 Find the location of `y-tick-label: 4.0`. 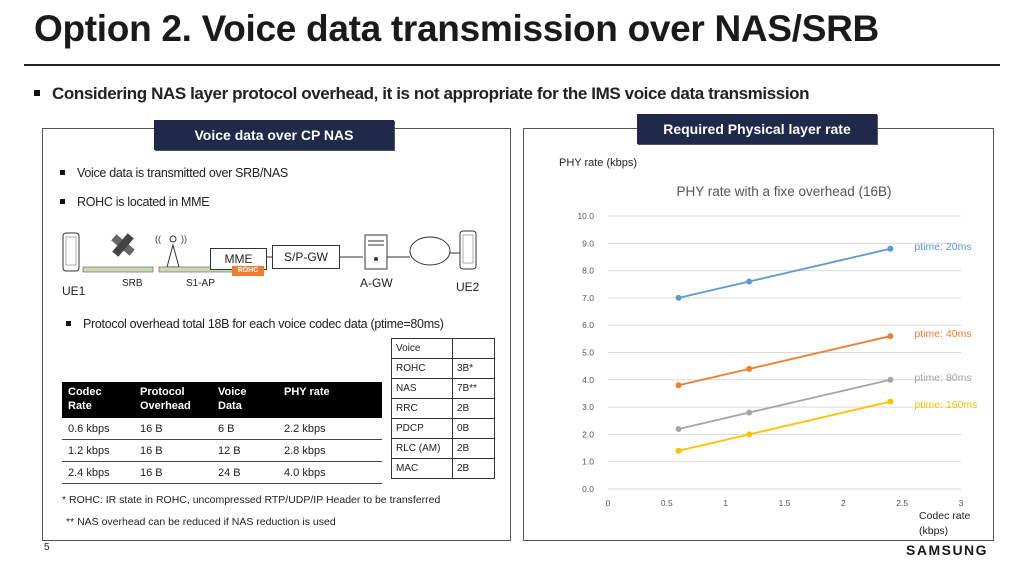

y-tick-label: 4.0 is located at coordinates (588, 380).